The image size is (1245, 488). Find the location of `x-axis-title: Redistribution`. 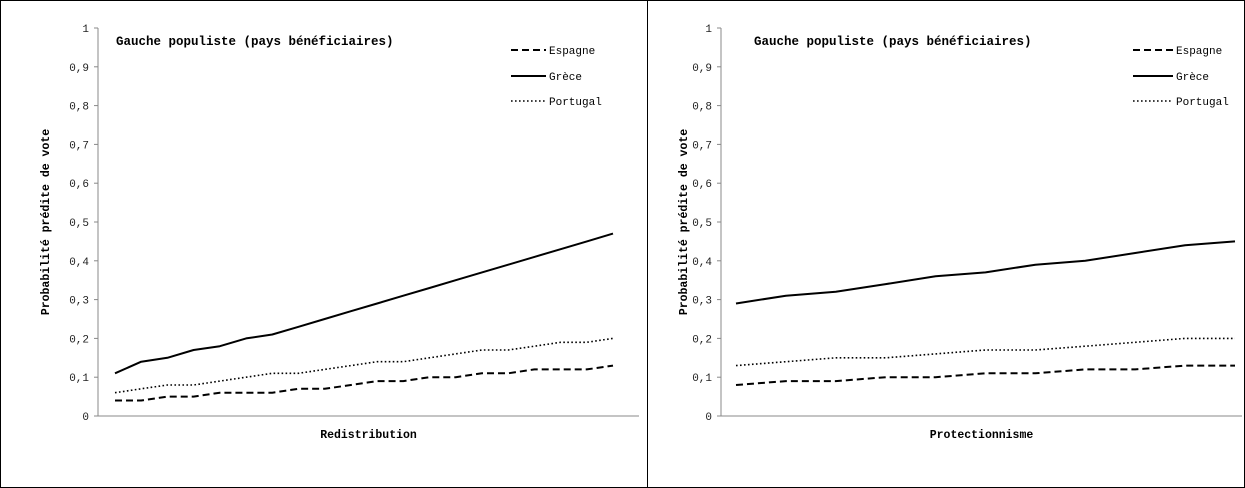

x-axis-title: Redistribution is located at coordinates (368, 435).